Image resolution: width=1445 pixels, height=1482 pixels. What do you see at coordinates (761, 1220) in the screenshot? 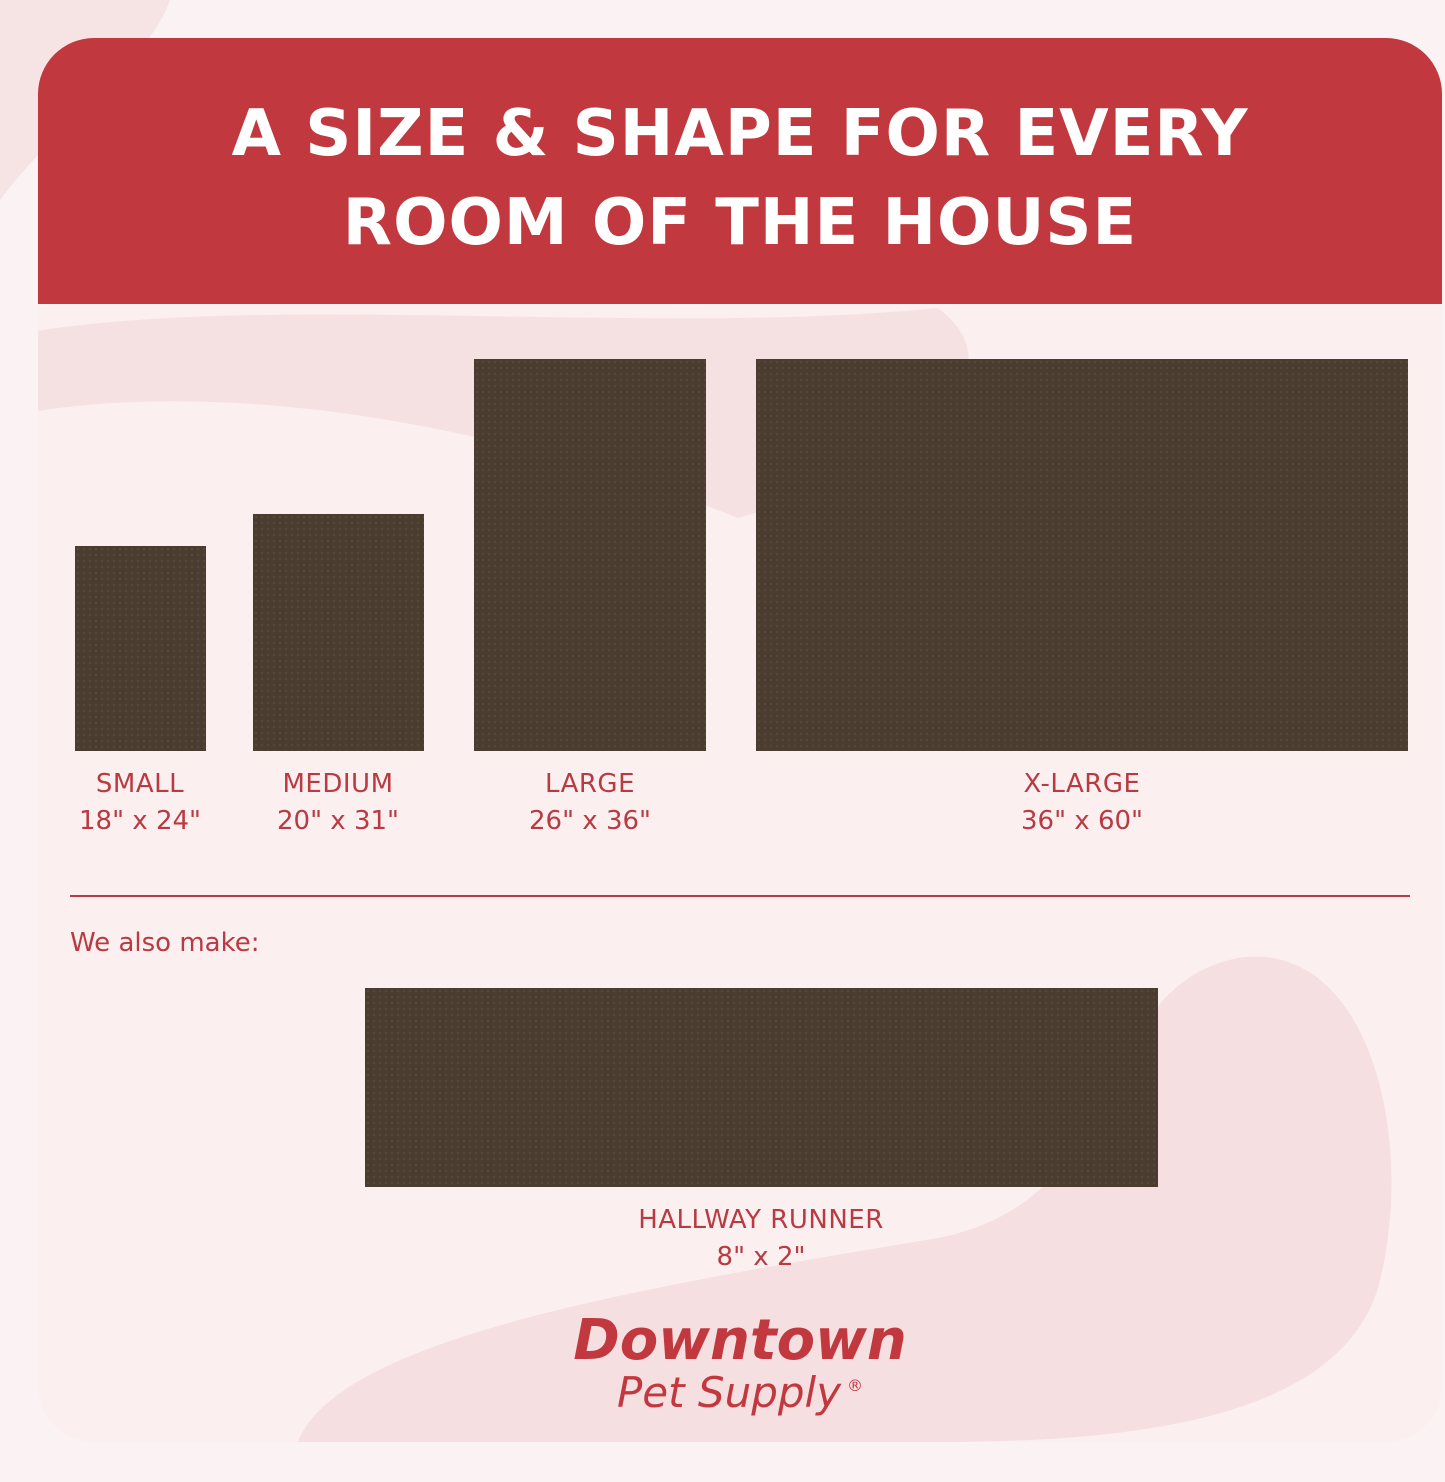
I see `size-name: HALLWAY RUNNER` at bounding box center [761, 1220].